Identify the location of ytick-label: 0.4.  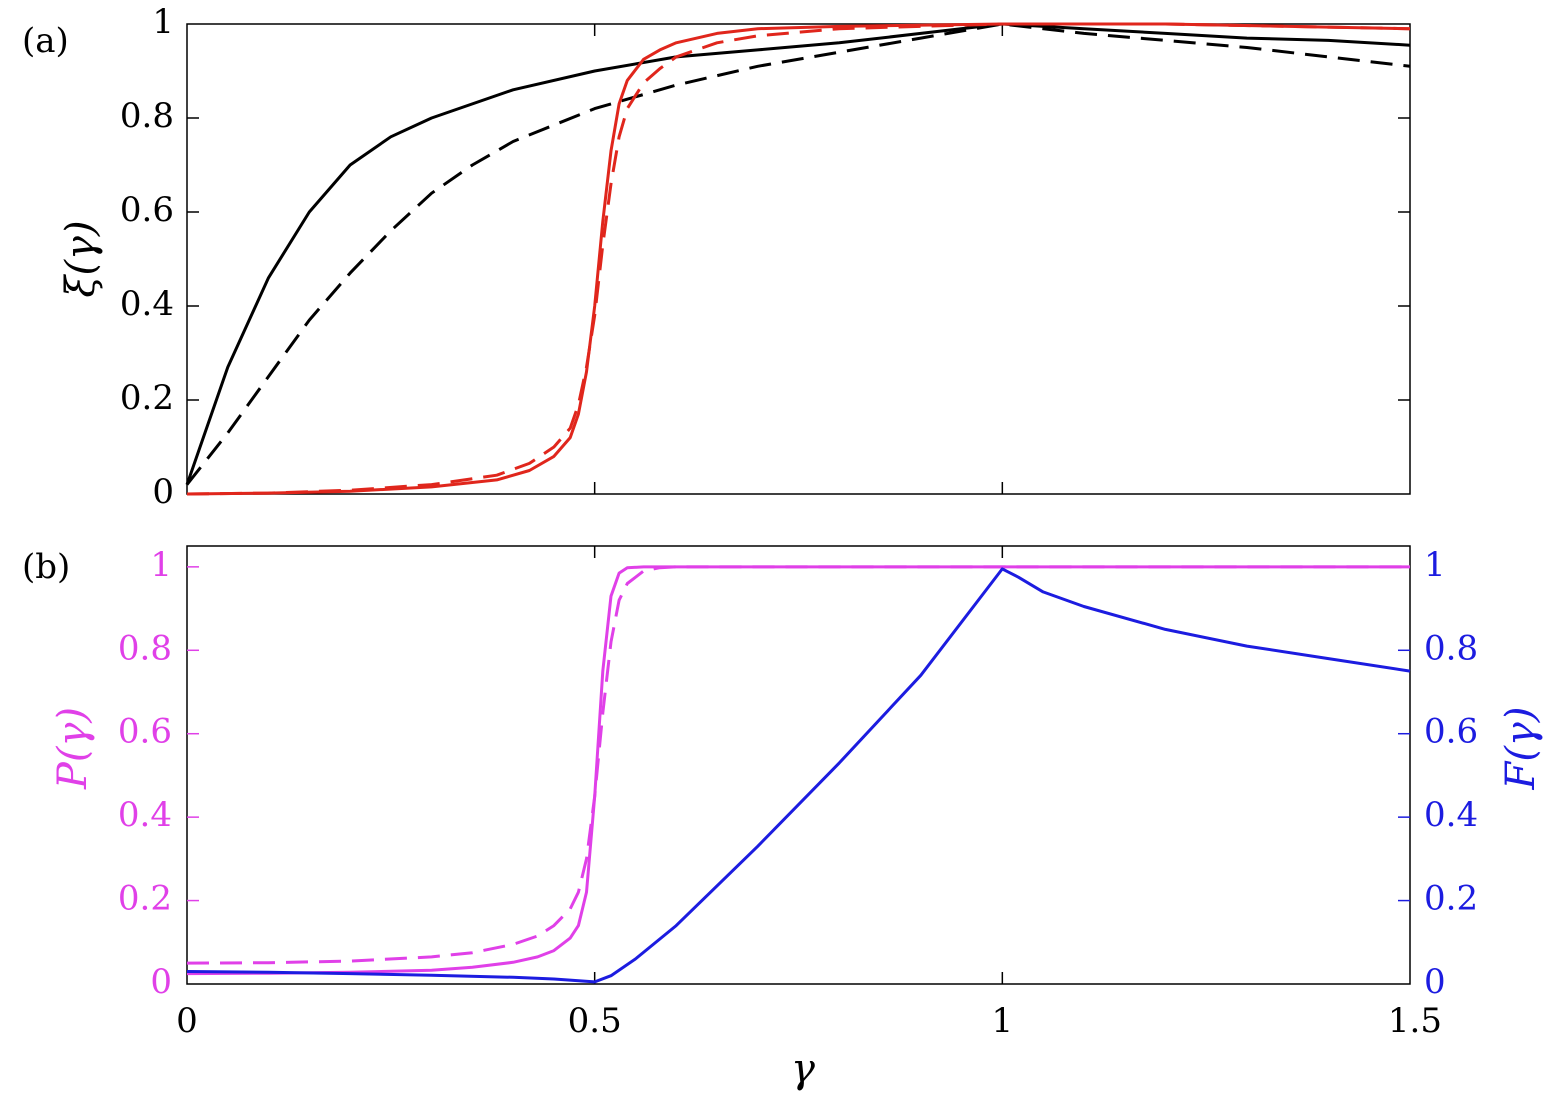
(147, 304).